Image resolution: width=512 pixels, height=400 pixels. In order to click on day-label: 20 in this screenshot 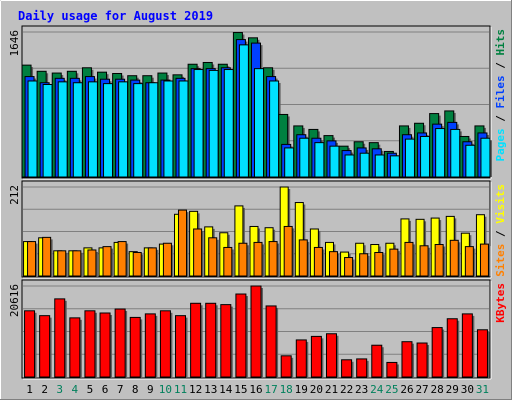, I will do `click(316, 389)`.